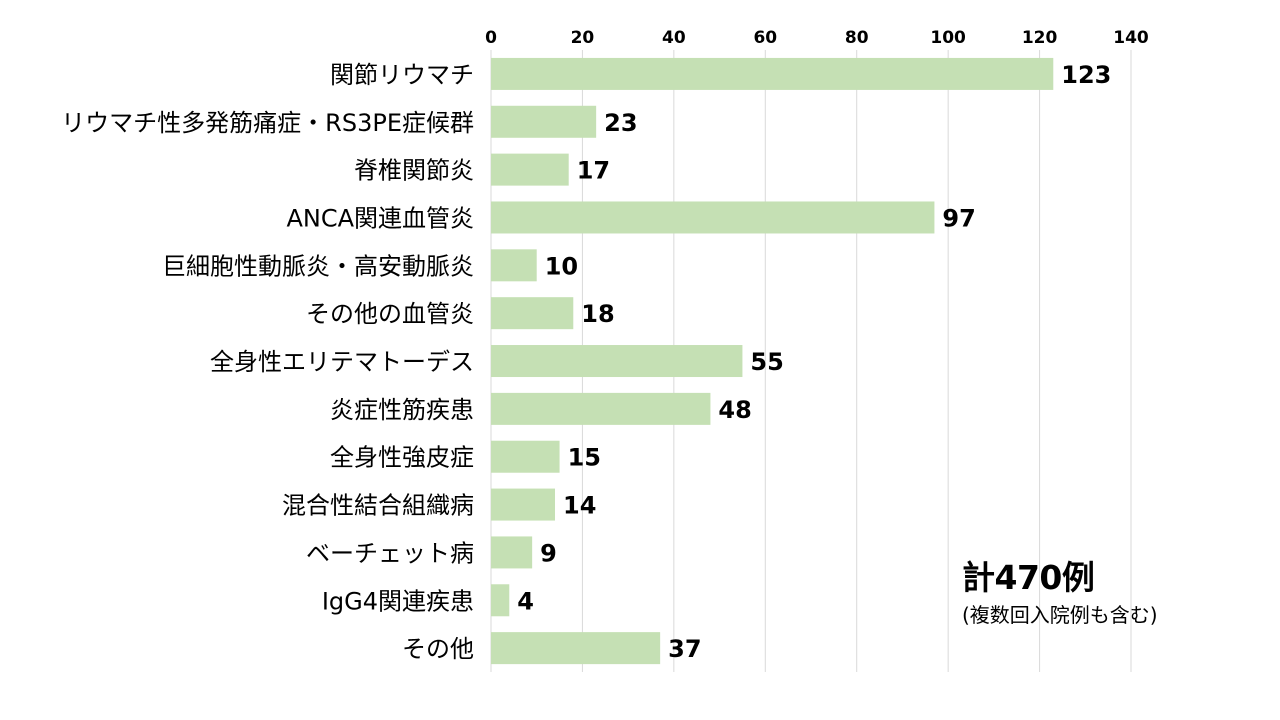 Image resolution: width=1280 pixels, height=720 pixels. What do you see at coordinates (734, 410) in the screenshot?
I see `data-label: 48` at bounding box center [734, 410].